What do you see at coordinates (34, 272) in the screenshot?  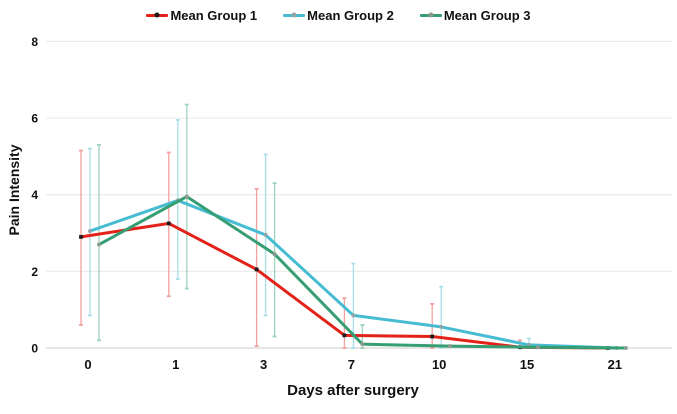 I see `svg-text: 2` at bounding box center [34, 272].